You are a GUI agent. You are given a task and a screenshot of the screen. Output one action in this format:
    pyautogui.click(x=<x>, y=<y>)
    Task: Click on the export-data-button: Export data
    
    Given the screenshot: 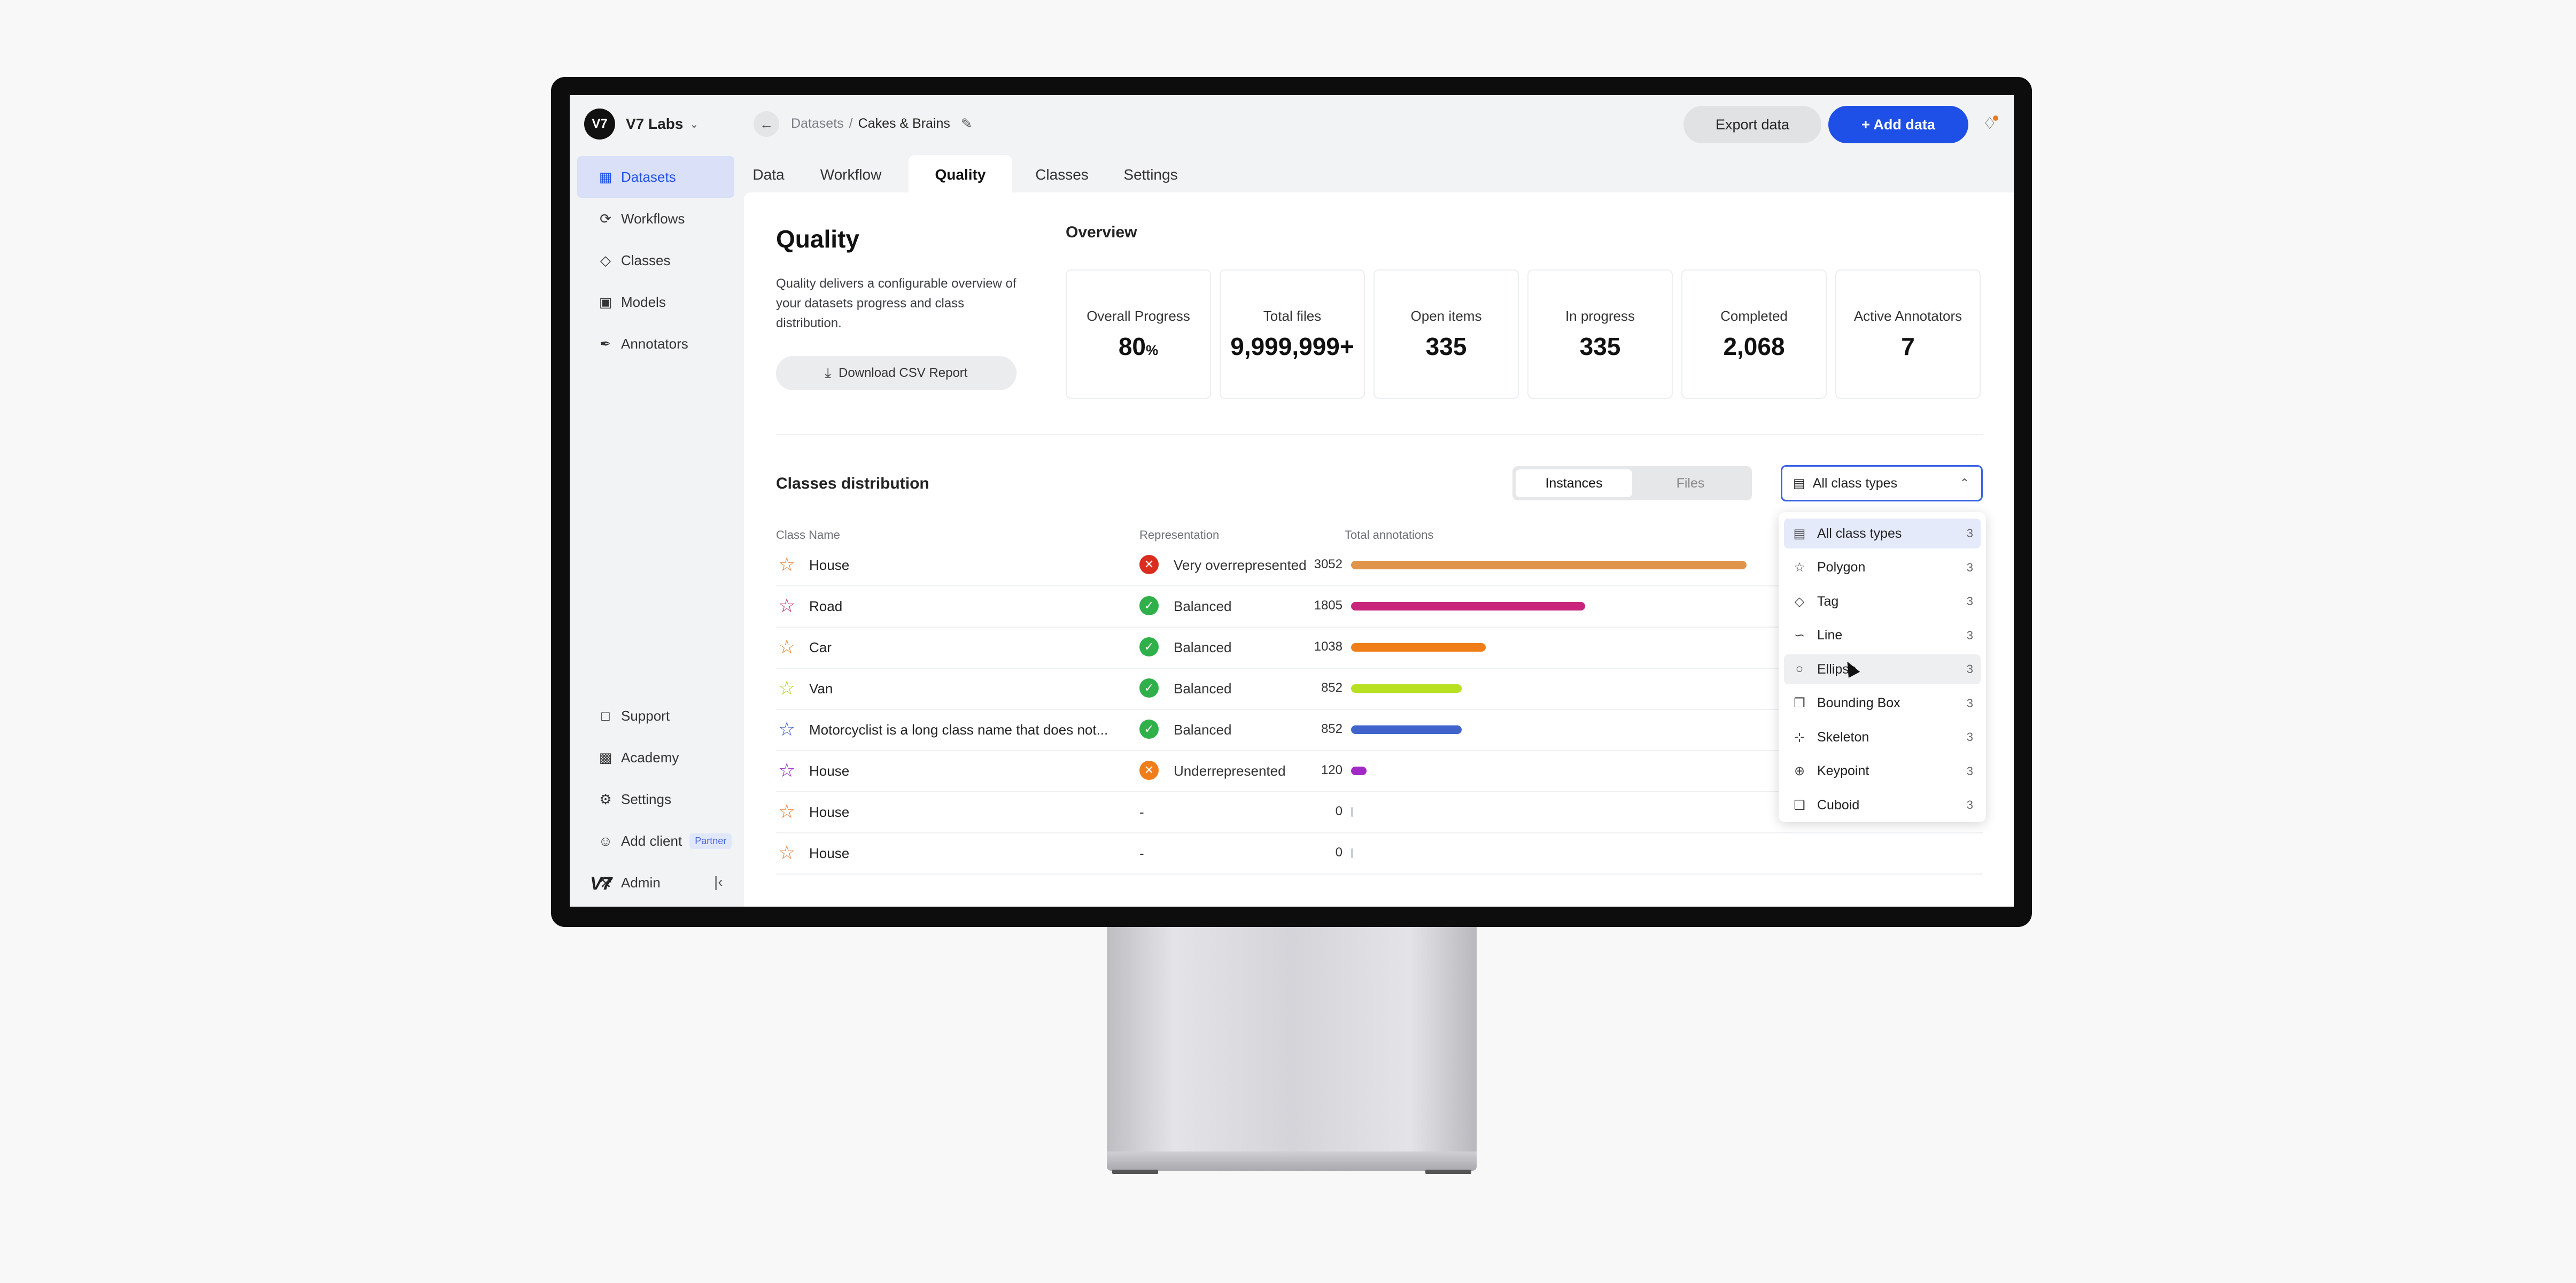 What is the action you would take?
    pyautogui.click(x=1752, y=124)
    